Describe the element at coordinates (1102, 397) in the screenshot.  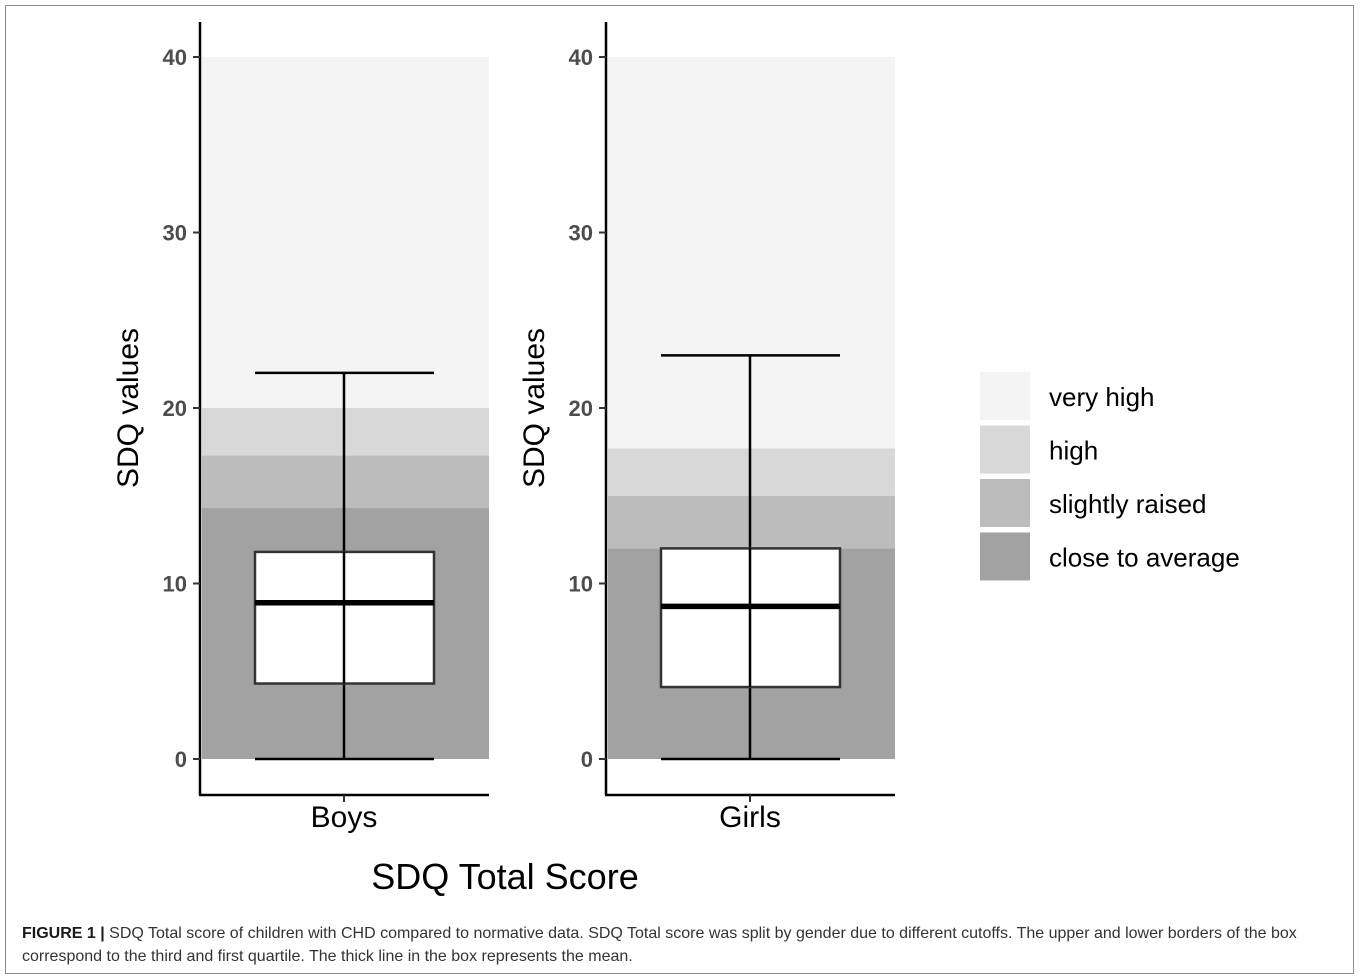
I see `legend-label: very high` at that location.